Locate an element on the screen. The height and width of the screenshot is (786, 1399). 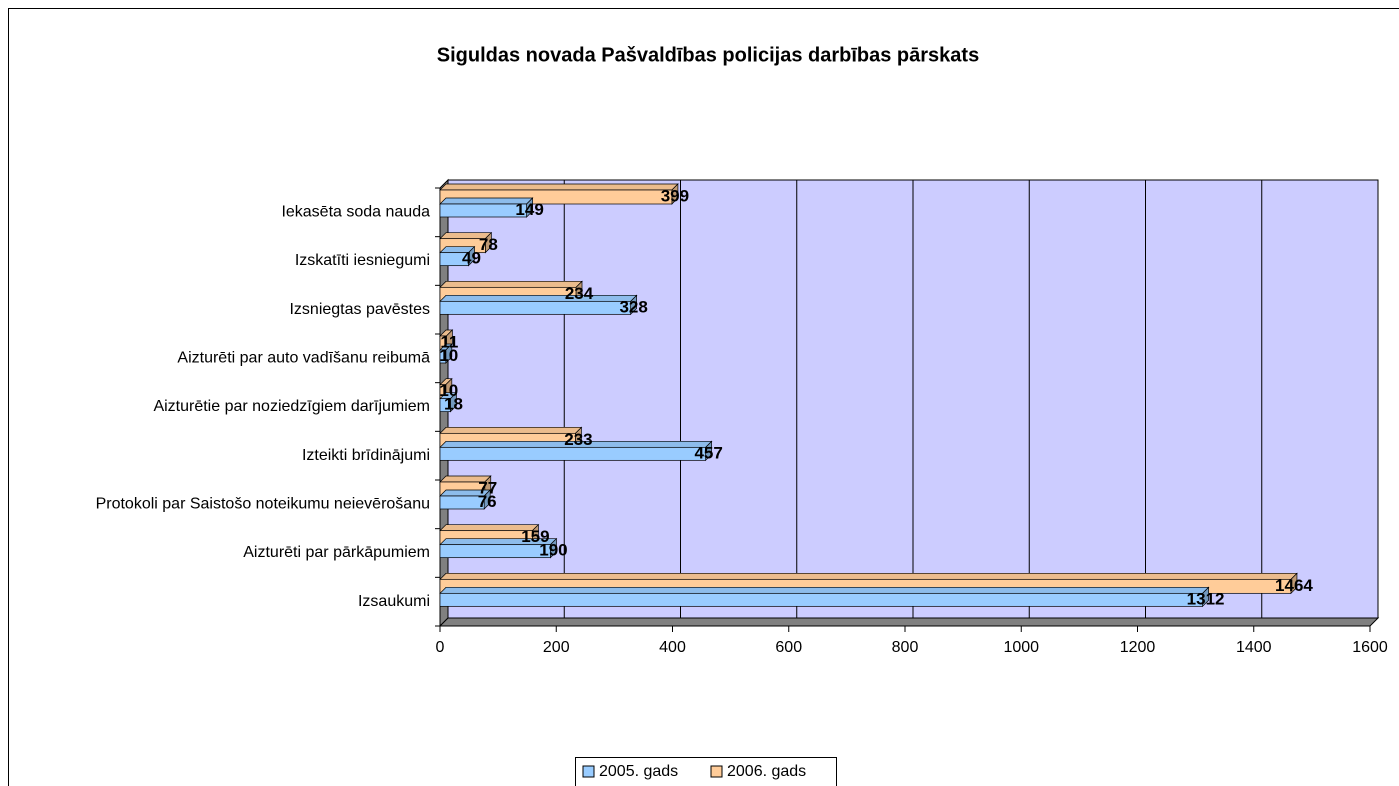
legend-label: 2005. gads is located at coordinates (638, 771).